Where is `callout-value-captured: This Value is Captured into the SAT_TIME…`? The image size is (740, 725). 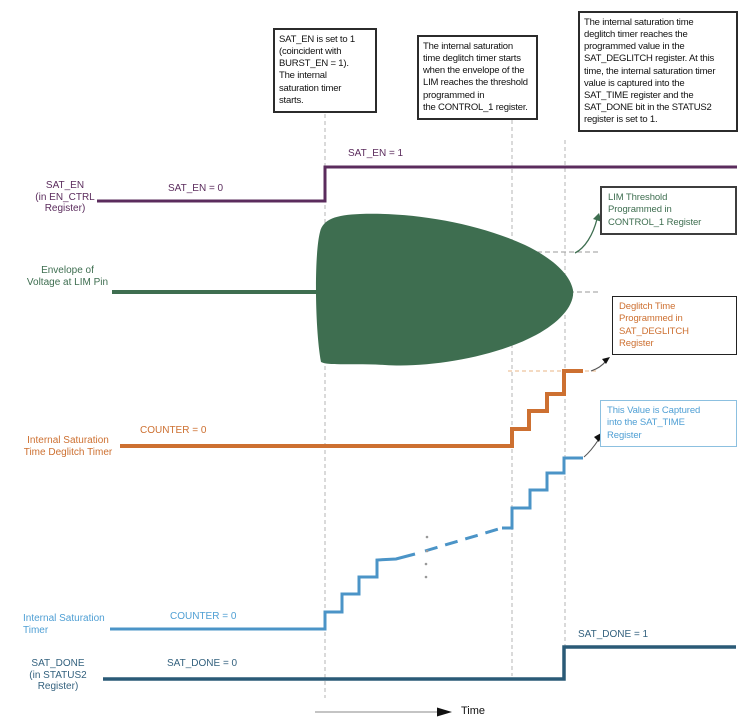
callout-value-captured: This Value is Captured into the SAT_TIME… is located at coordinates (668, 424).